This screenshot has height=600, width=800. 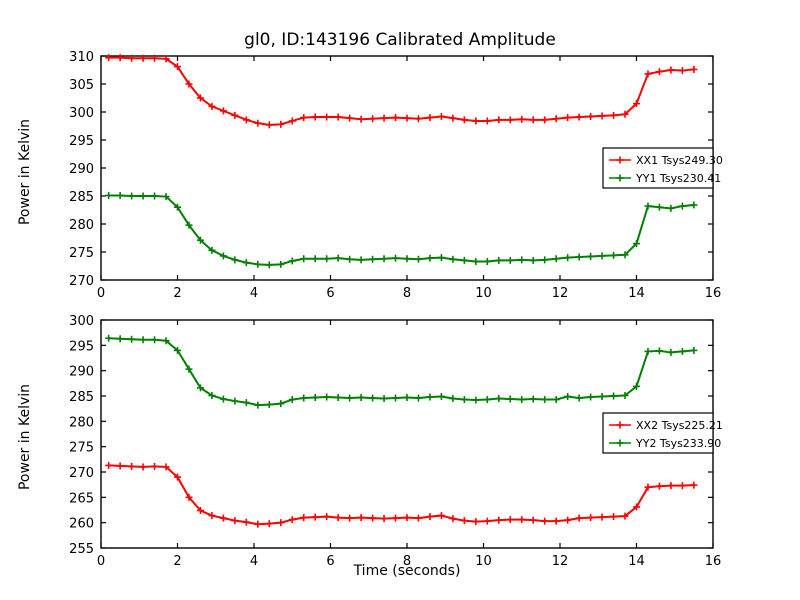 What do you see at coordinates (679, 425) in the screenshot?
I see `legend-label: XX2 Tsys225.21` at bounding box center [679, 425].